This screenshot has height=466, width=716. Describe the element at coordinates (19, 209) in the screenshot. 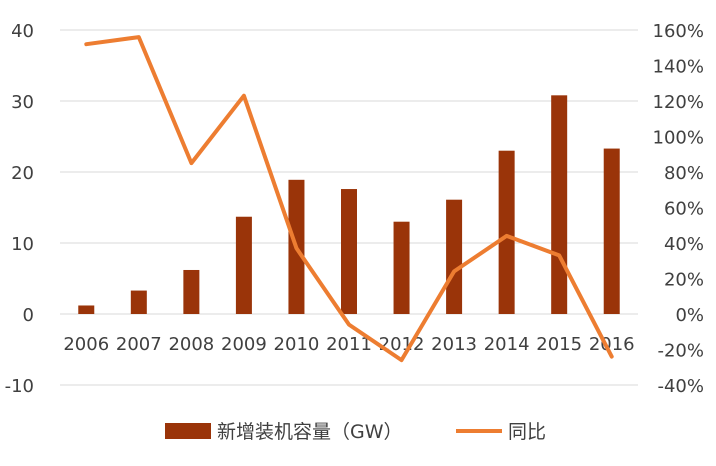

I see `left-axis: -10 0 10 20 30 40` at that location.